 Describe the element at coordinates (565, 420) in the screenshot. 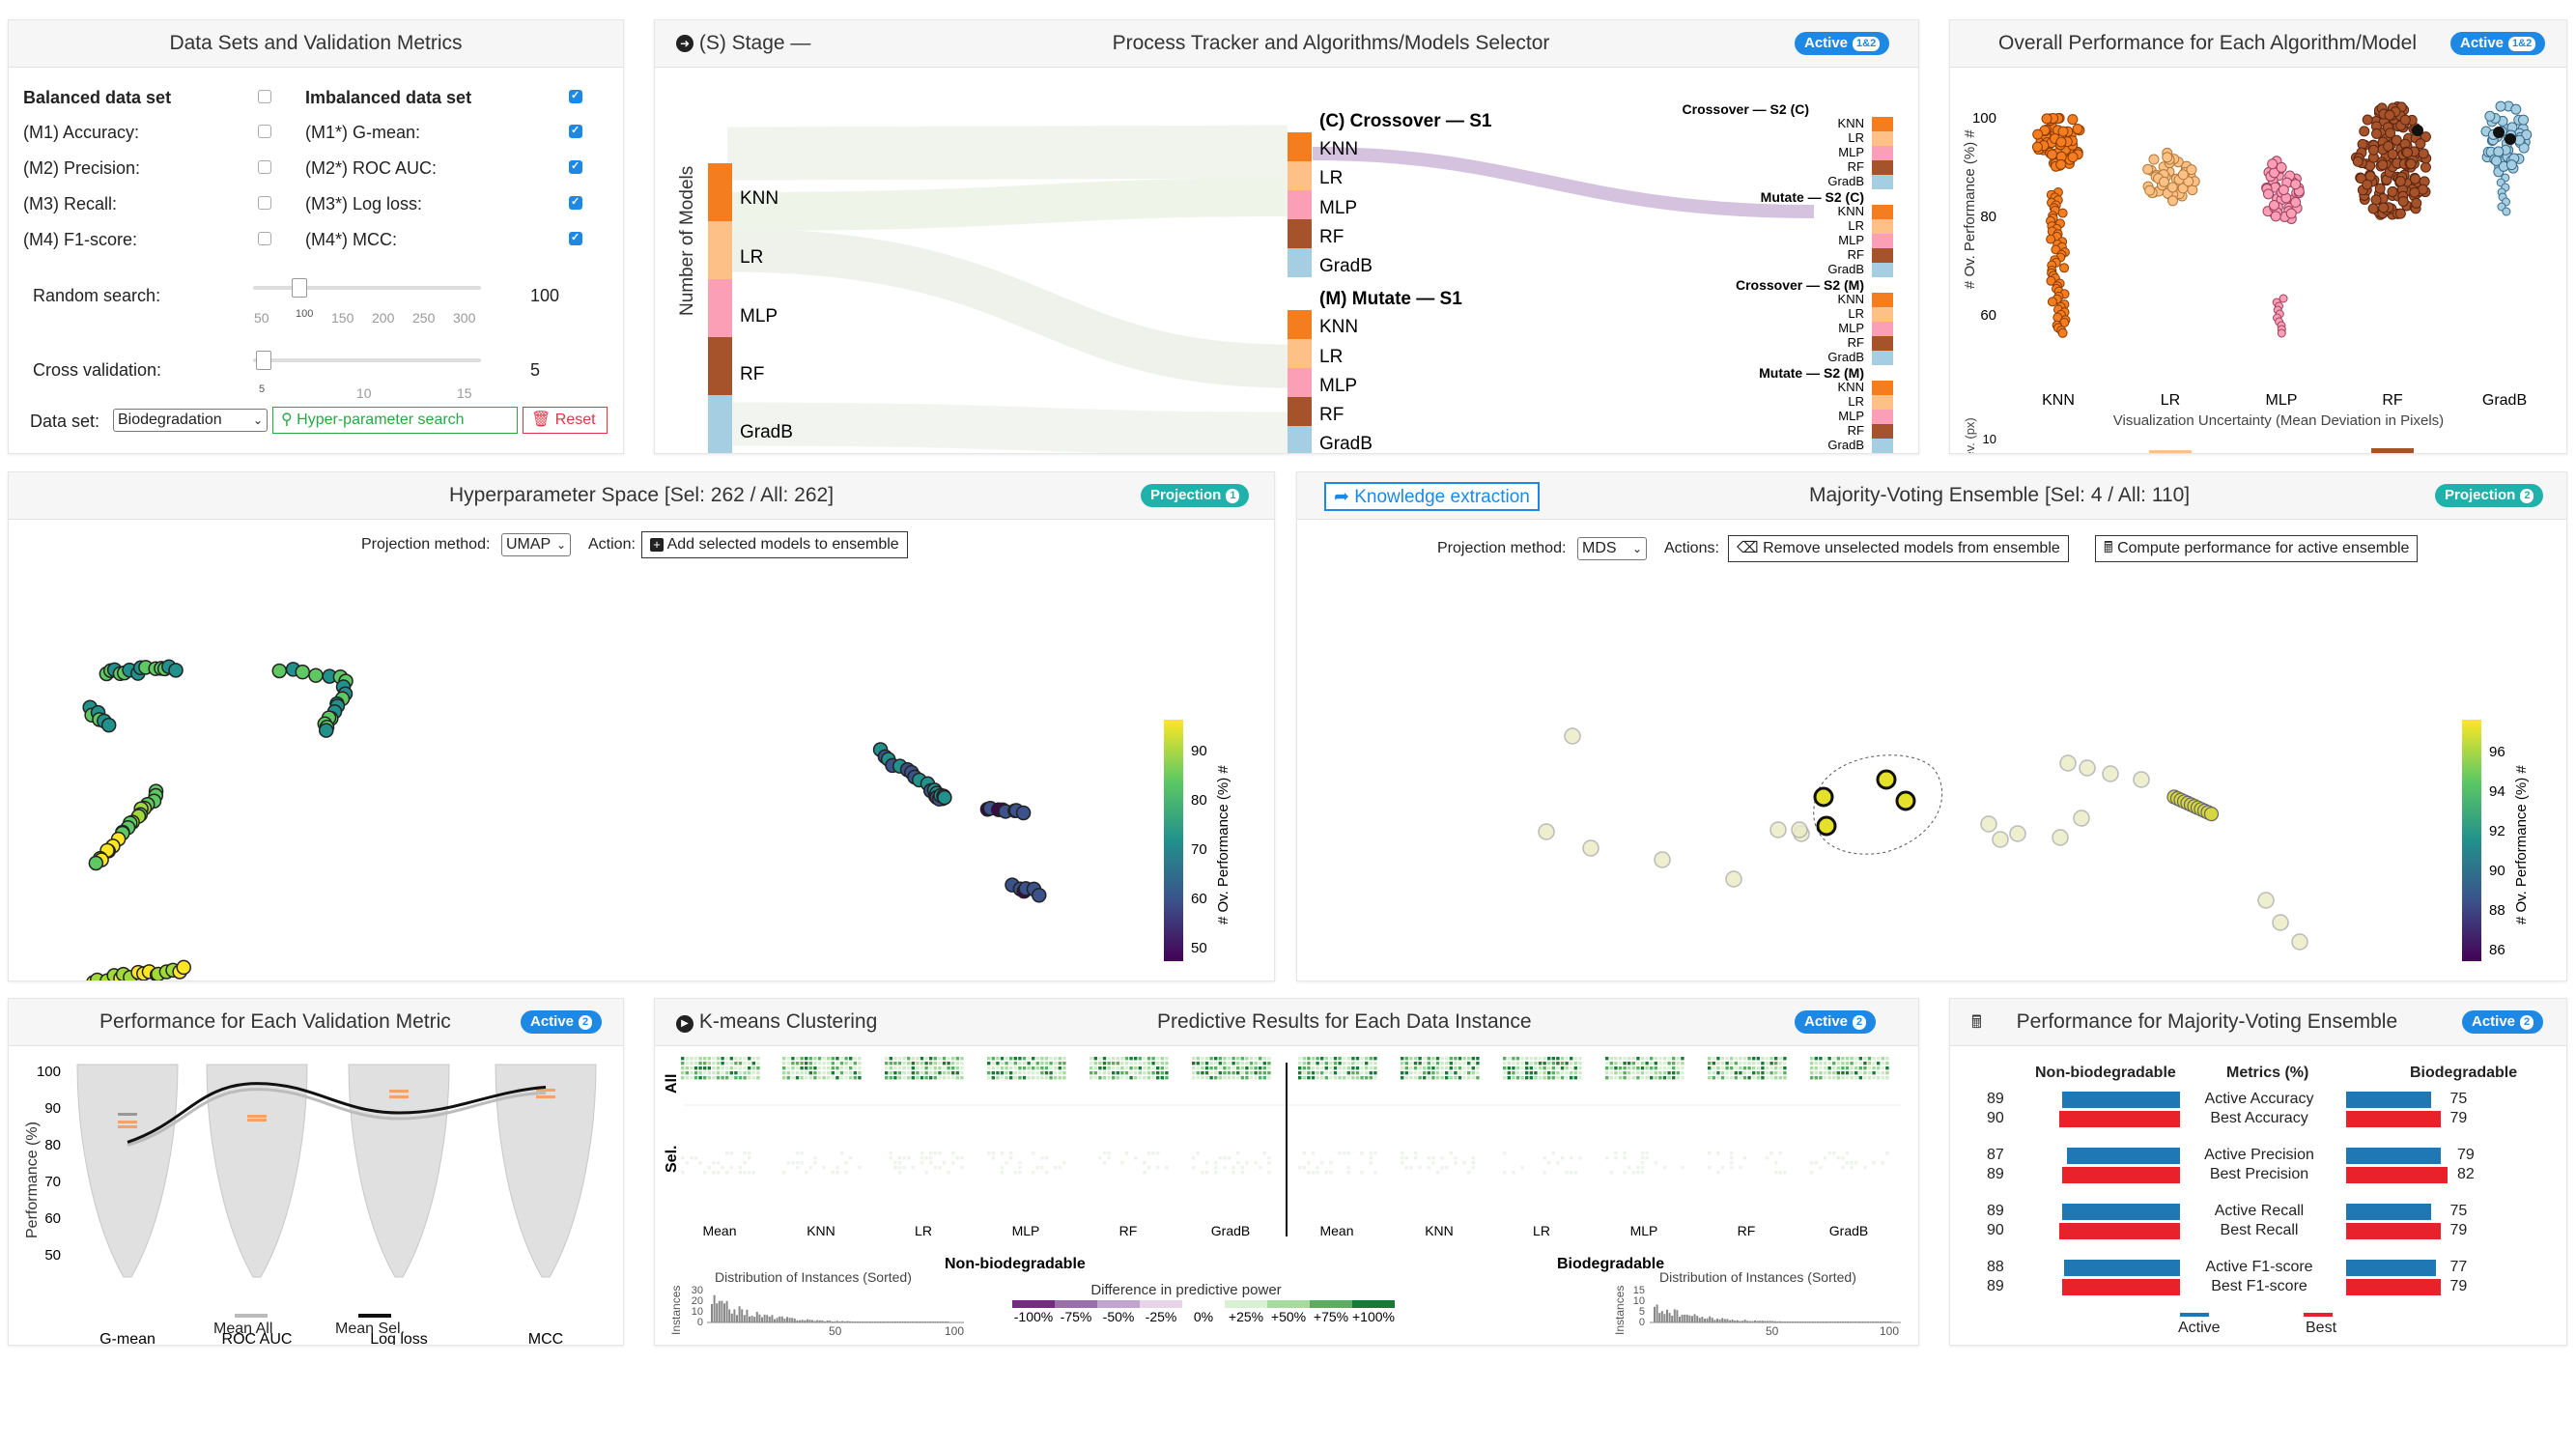

I see `reset-button: 🗑 Reset` at that location.